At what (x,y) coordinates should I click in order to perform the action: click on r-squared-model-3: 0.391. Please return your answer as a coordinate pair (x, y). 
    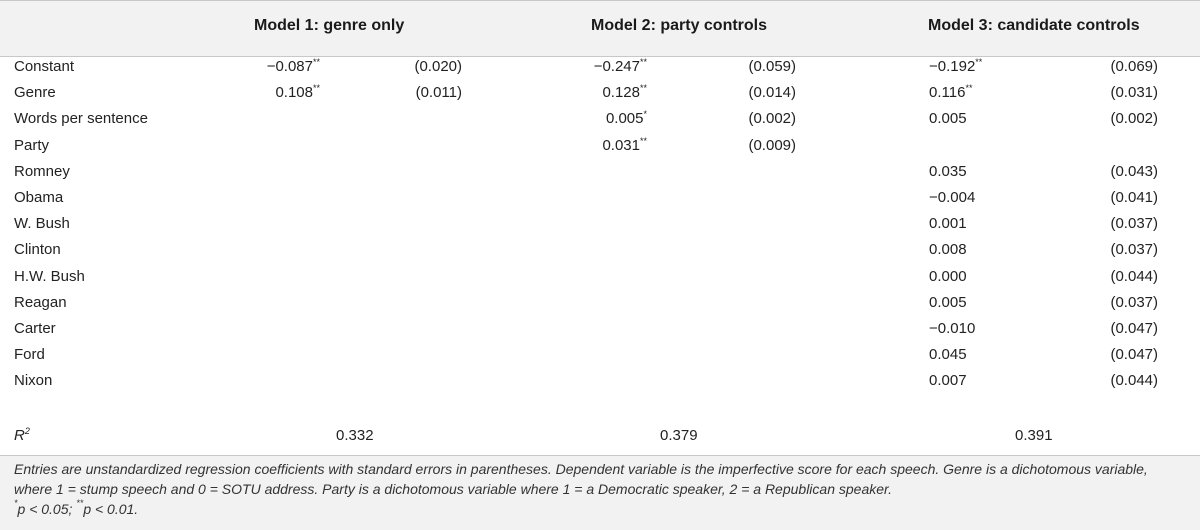
    Looking at the image, I should click on (1034, 435).